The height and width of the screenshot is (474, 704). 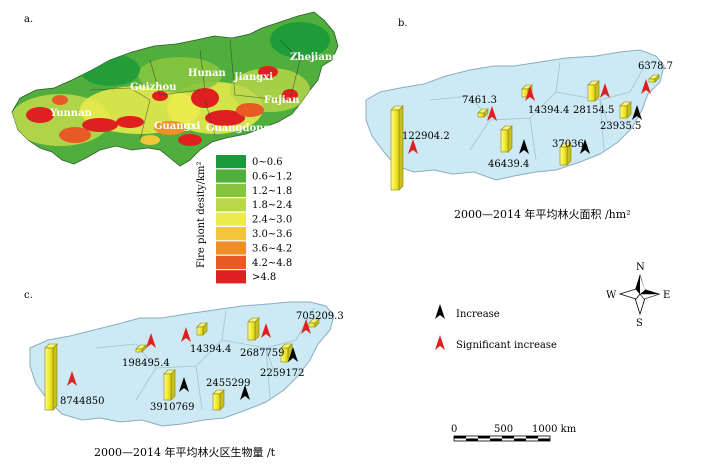 What do you see at coordinates (426, 136) in the screenshot?
I see `value-b-yunnan: 122904.2` at bounding box center [426, 136].